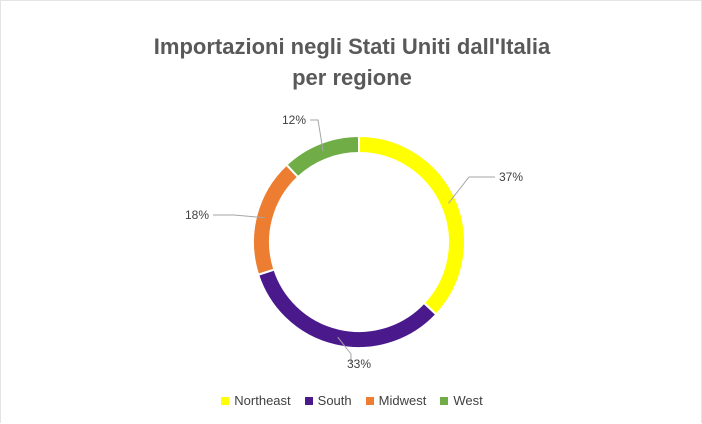 This screenshot has height=424, width=702. I want to click on legend-label-south: South, so click(334, 400).